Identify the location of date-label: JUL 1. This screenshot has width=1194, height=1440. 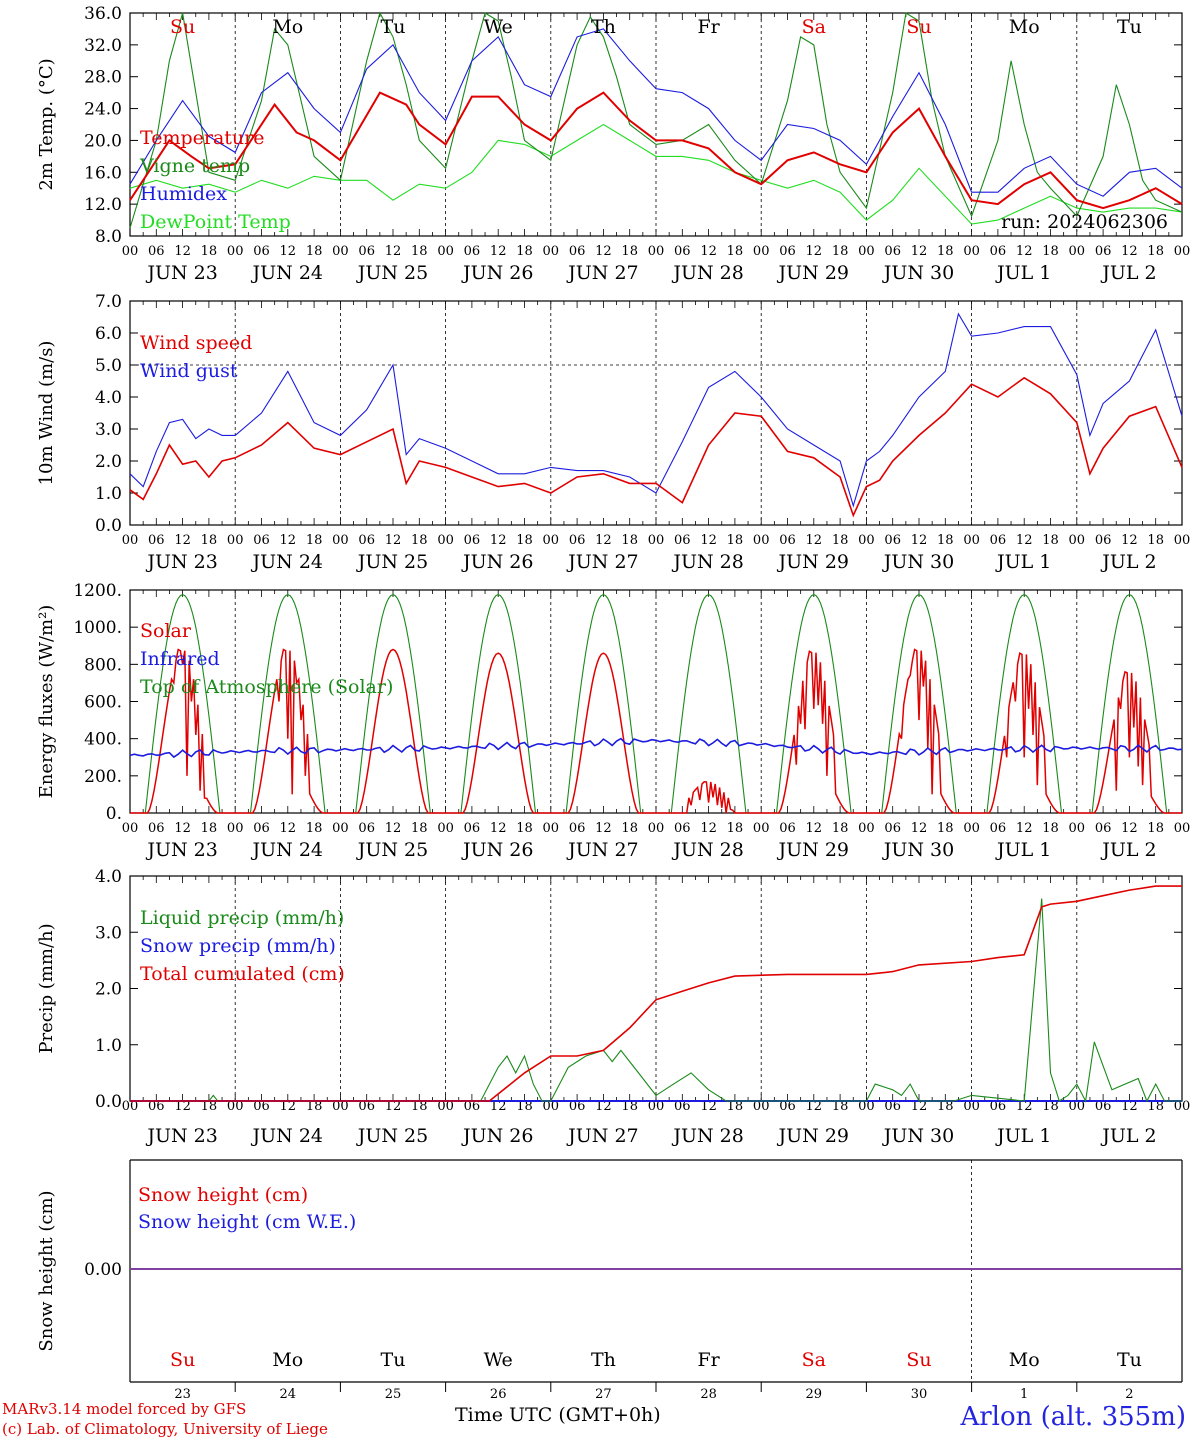
(1023, 1136).